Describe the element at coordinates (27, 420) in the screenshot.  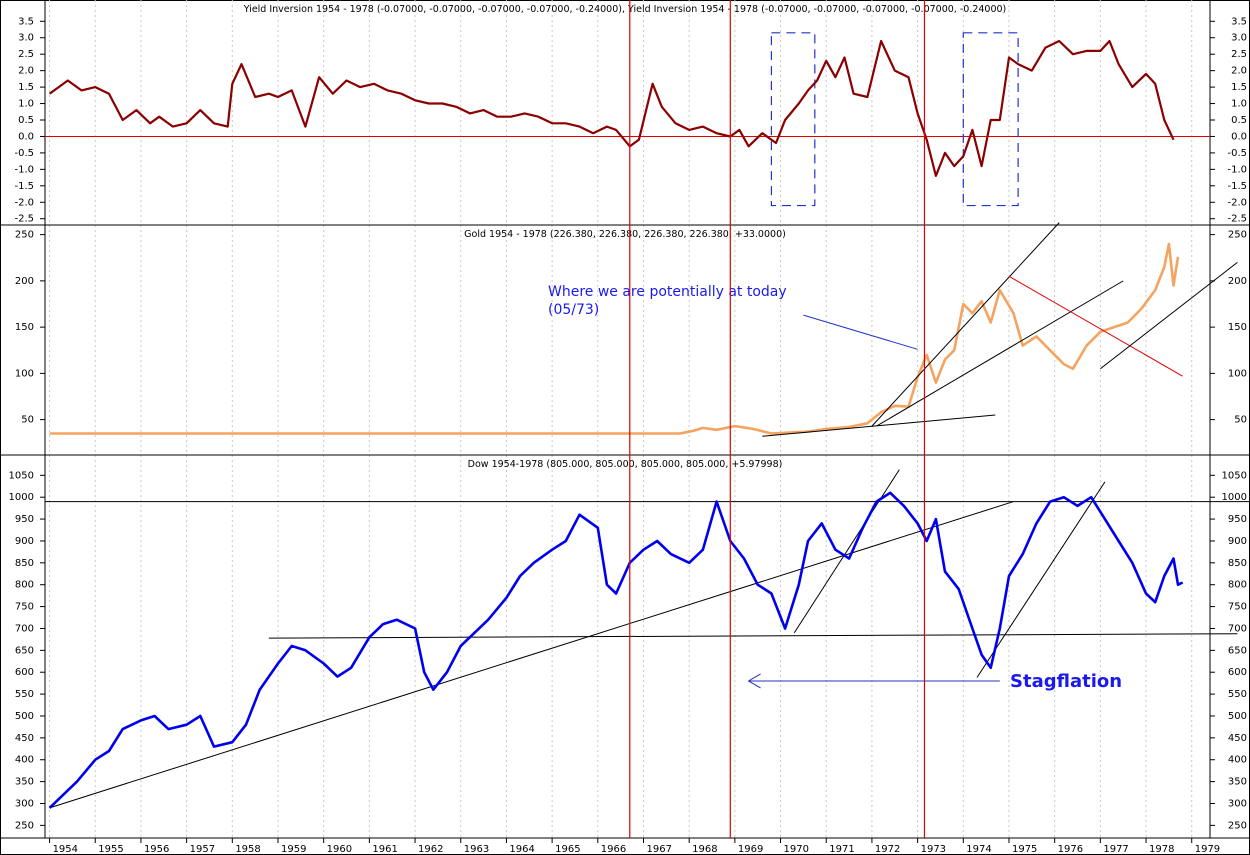
I see `y-tick-label-left: 50` at that location.